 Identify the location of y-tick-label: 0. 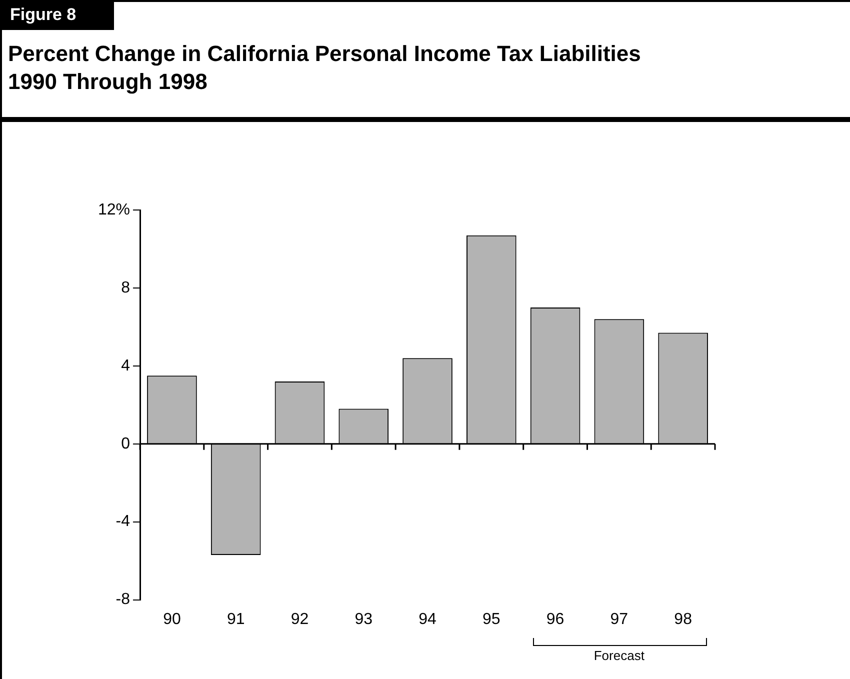
(125, 443).